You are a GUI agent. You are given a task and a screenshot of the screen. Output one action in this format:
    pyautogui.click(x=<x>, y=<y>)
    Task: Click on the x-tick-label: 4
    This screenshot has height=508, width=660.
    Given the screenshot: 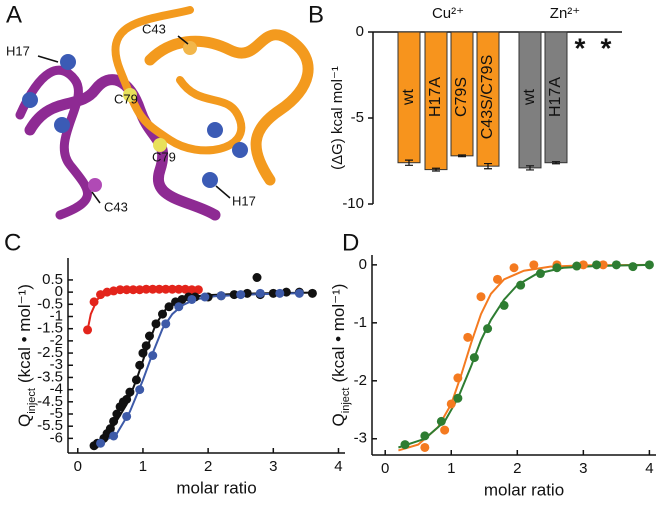 What is the action you would take?
    pyautogui.click(x=338, y=466)
    